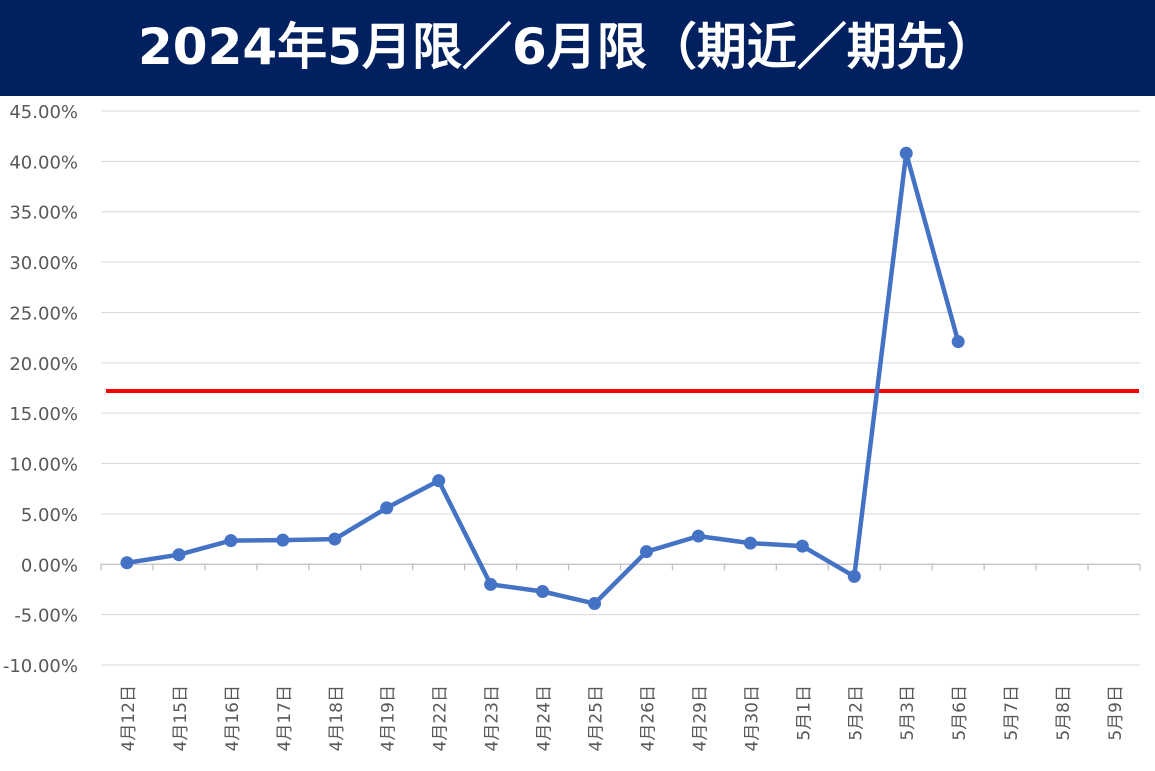 This screenshot has width=1155, height=771. What do you see at coordinates (43, 213) in the screenshot?
I see `y-tick-label: 35.00%` at bounding box center [43, 213].